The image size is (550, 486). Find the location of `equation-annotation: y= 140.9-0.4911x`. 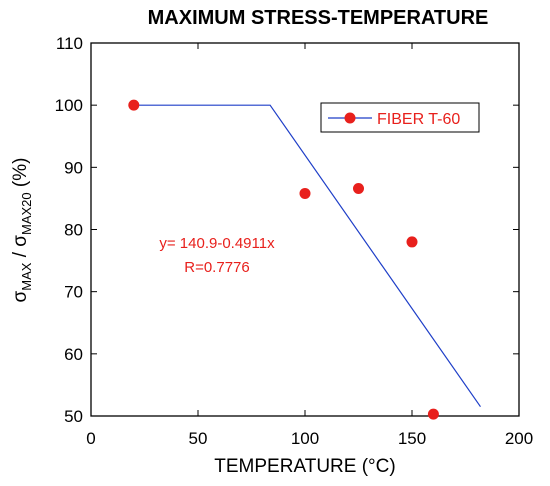

equation-annotation: y= 140.9-0.4911x is located at coordinates (217, 243).